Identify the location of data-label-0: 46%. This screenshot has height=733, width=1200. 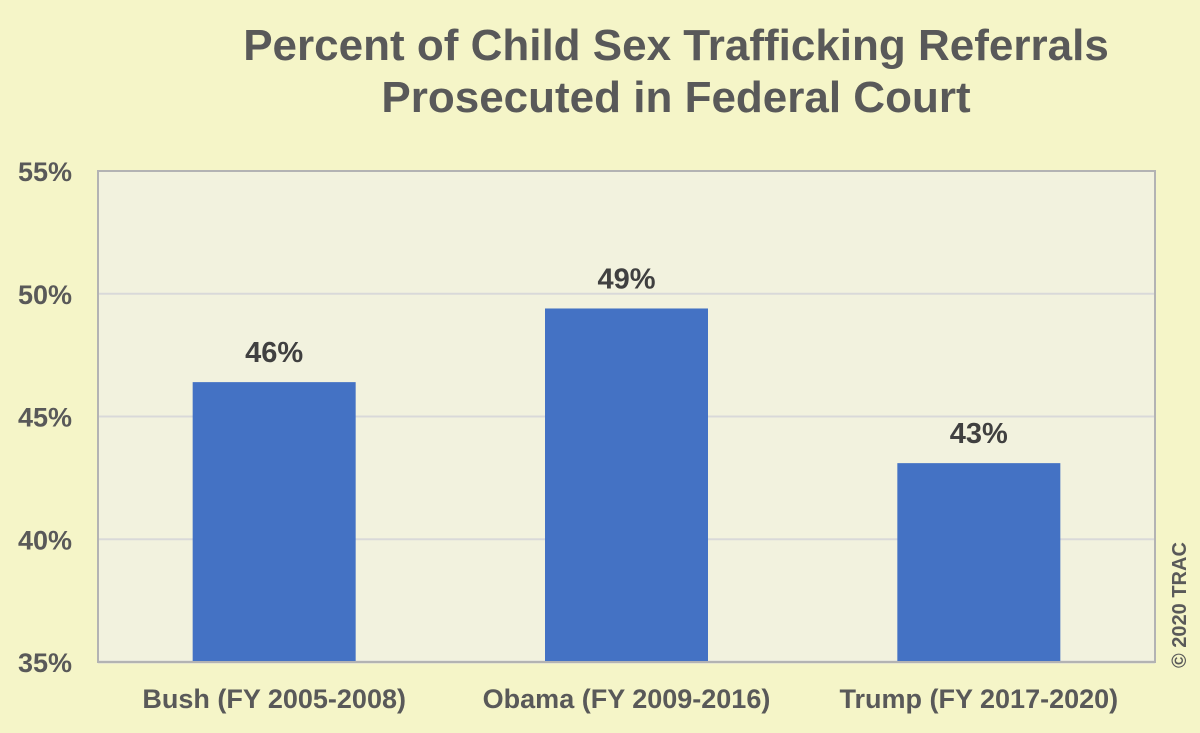
(274, 353).